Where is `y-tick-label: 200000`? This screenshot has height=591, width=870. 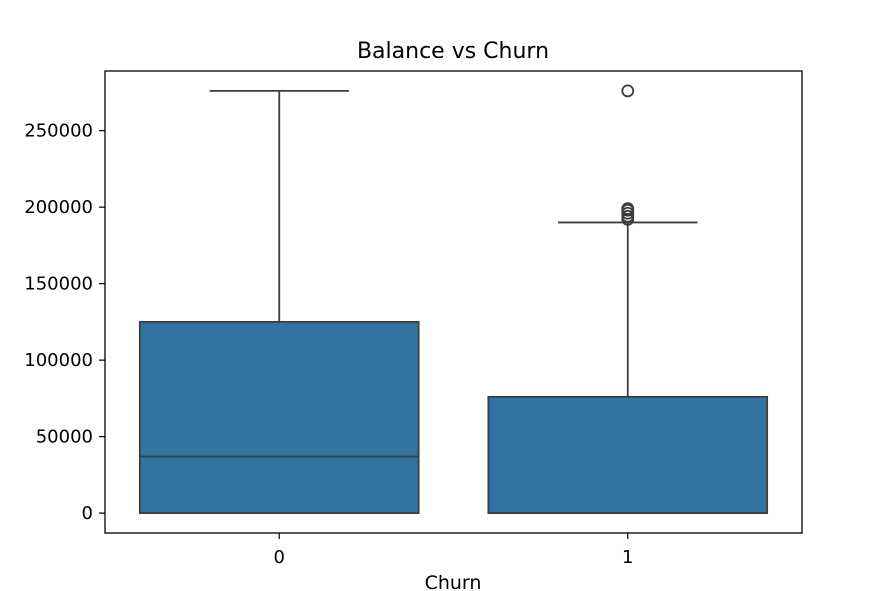 y-tick-label: 200000 is located at coordinates (58, 207).